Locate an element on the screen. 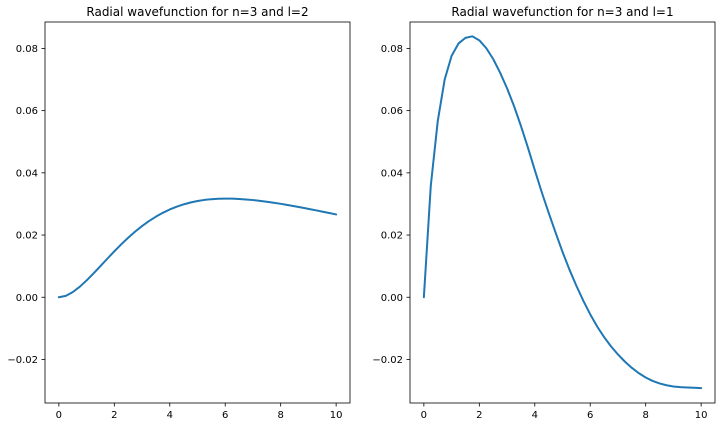 The height and width of the screenshot is (427, 721). x-ticks-left: 0 2 4 6 8 10 is located at coordinates (199, 412).